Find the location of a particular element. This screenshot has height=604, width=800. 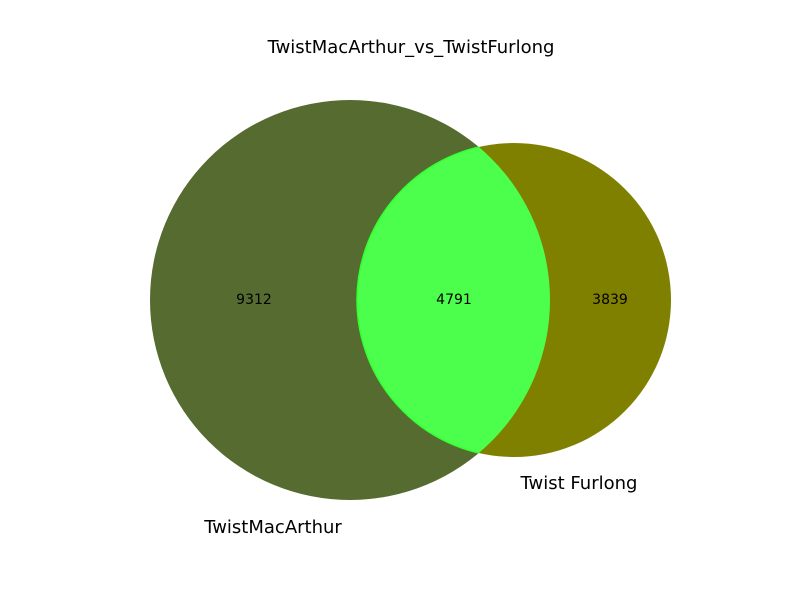

intersection-count: 4791 is located at coordinates (454, 300).